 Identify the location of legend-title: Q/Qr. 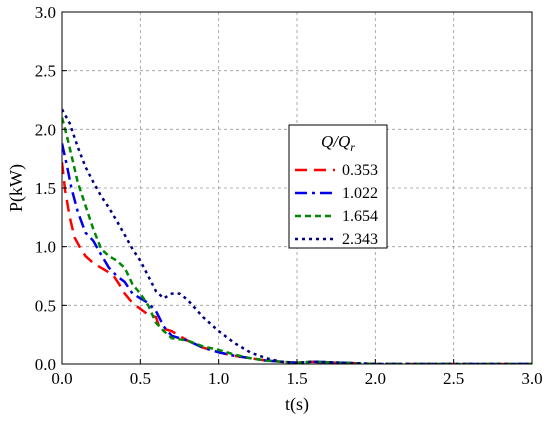
(338, 143).